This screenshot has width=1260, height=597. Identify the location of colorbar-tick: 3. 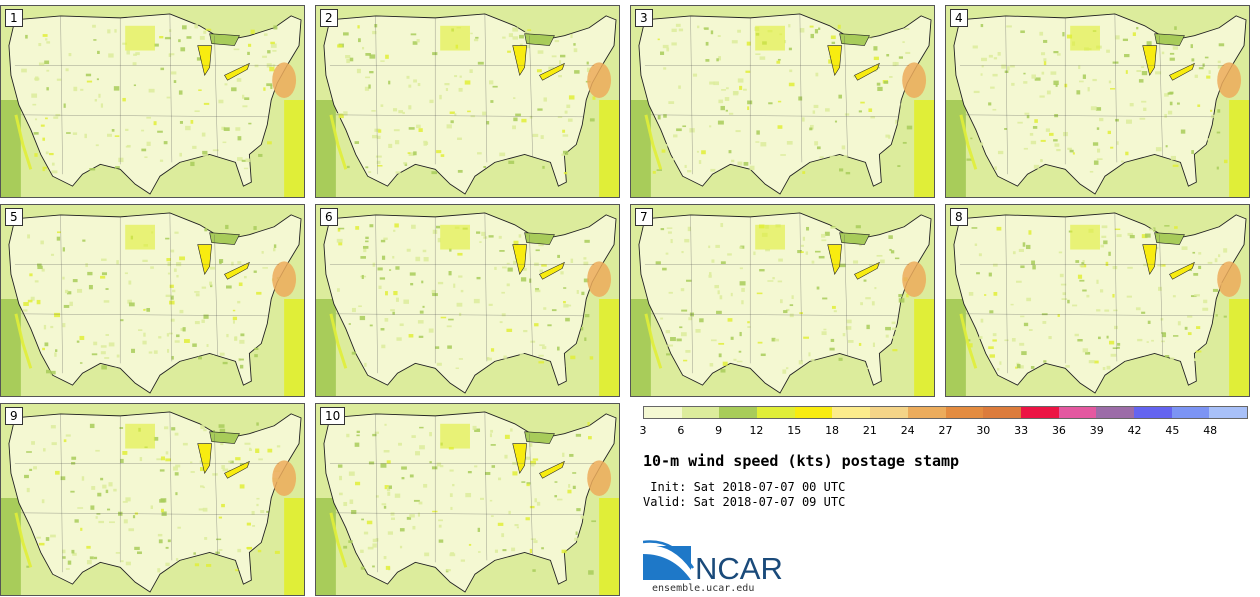
(643, 430).